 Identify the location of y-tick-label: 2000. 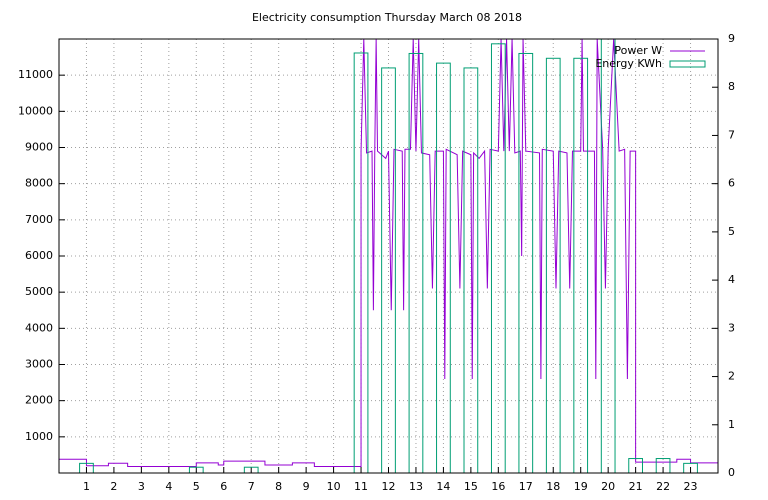
(39, 400).